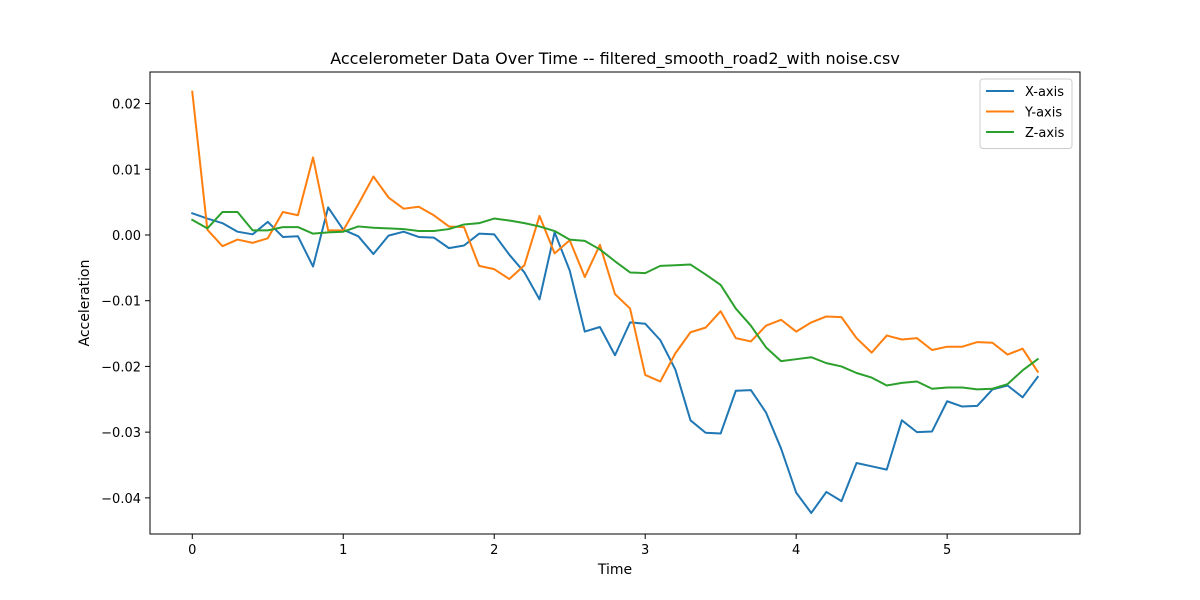 This screenshot has height=600, width=1200. I want to click on legend-label-y-axis: Y-axis, so click(1043, 113).